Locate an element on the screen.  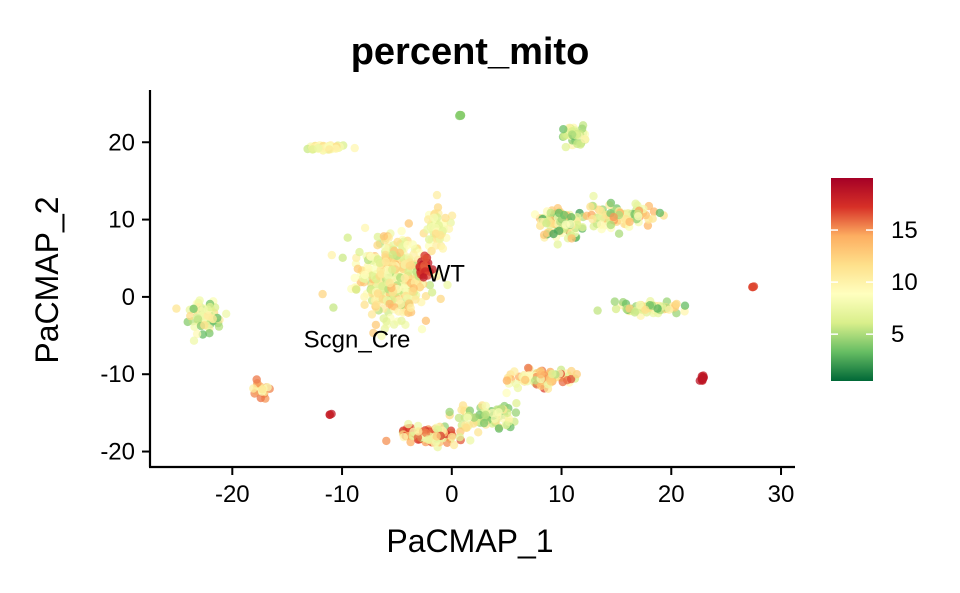
y-tick-label: 20 is located at coordinates (121, 142).